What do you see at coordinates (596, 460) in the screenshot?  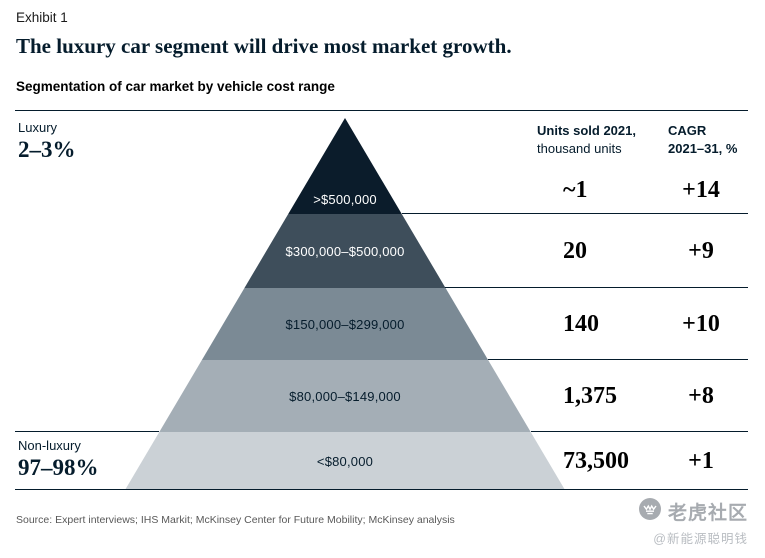 I see `units-value-5: 73,500` at bounding box center [596, 460].